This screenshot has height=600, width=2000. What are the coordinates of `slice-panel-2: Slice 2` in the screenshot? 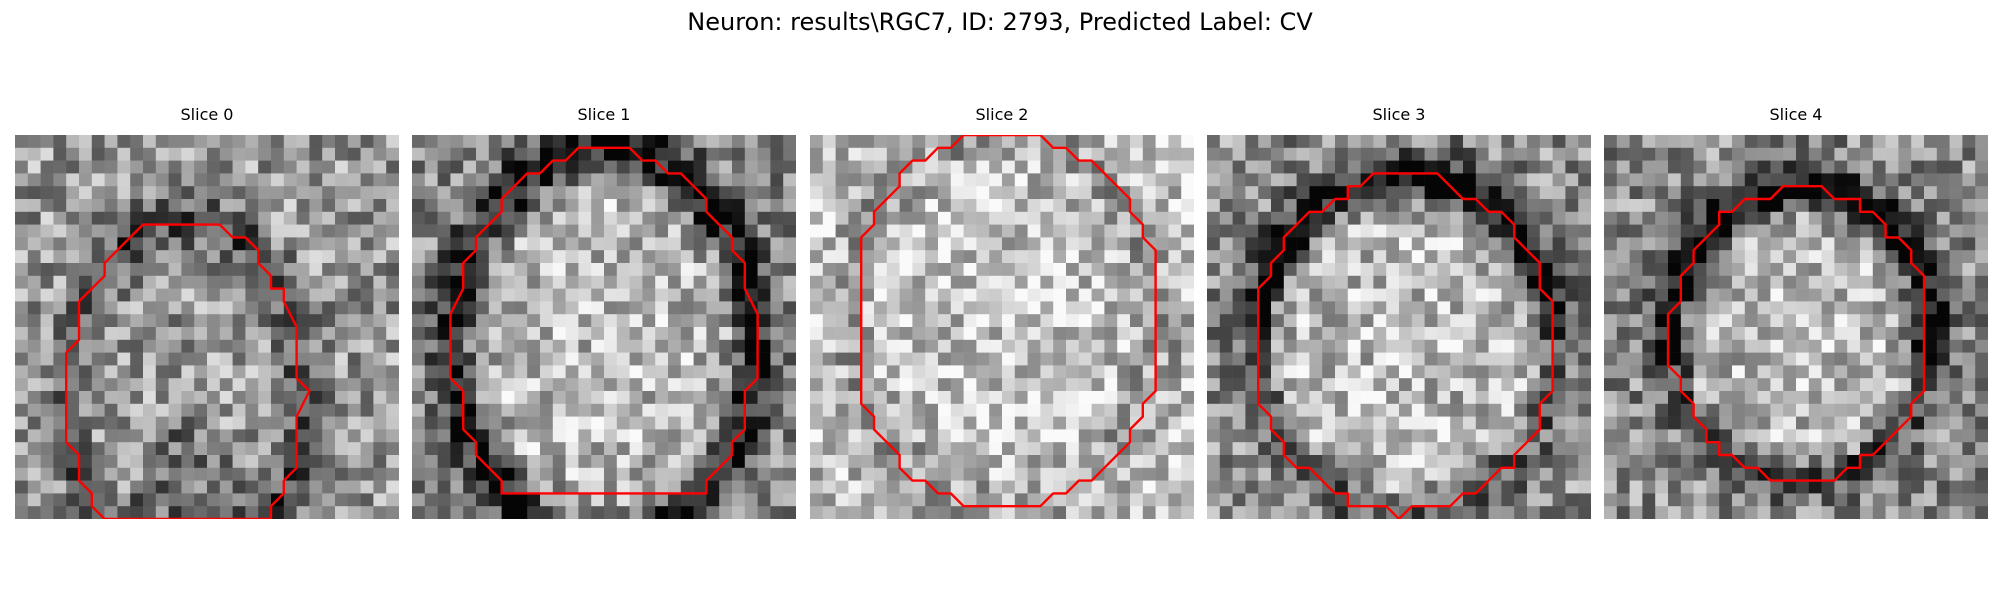 It's located at (1002, 317).